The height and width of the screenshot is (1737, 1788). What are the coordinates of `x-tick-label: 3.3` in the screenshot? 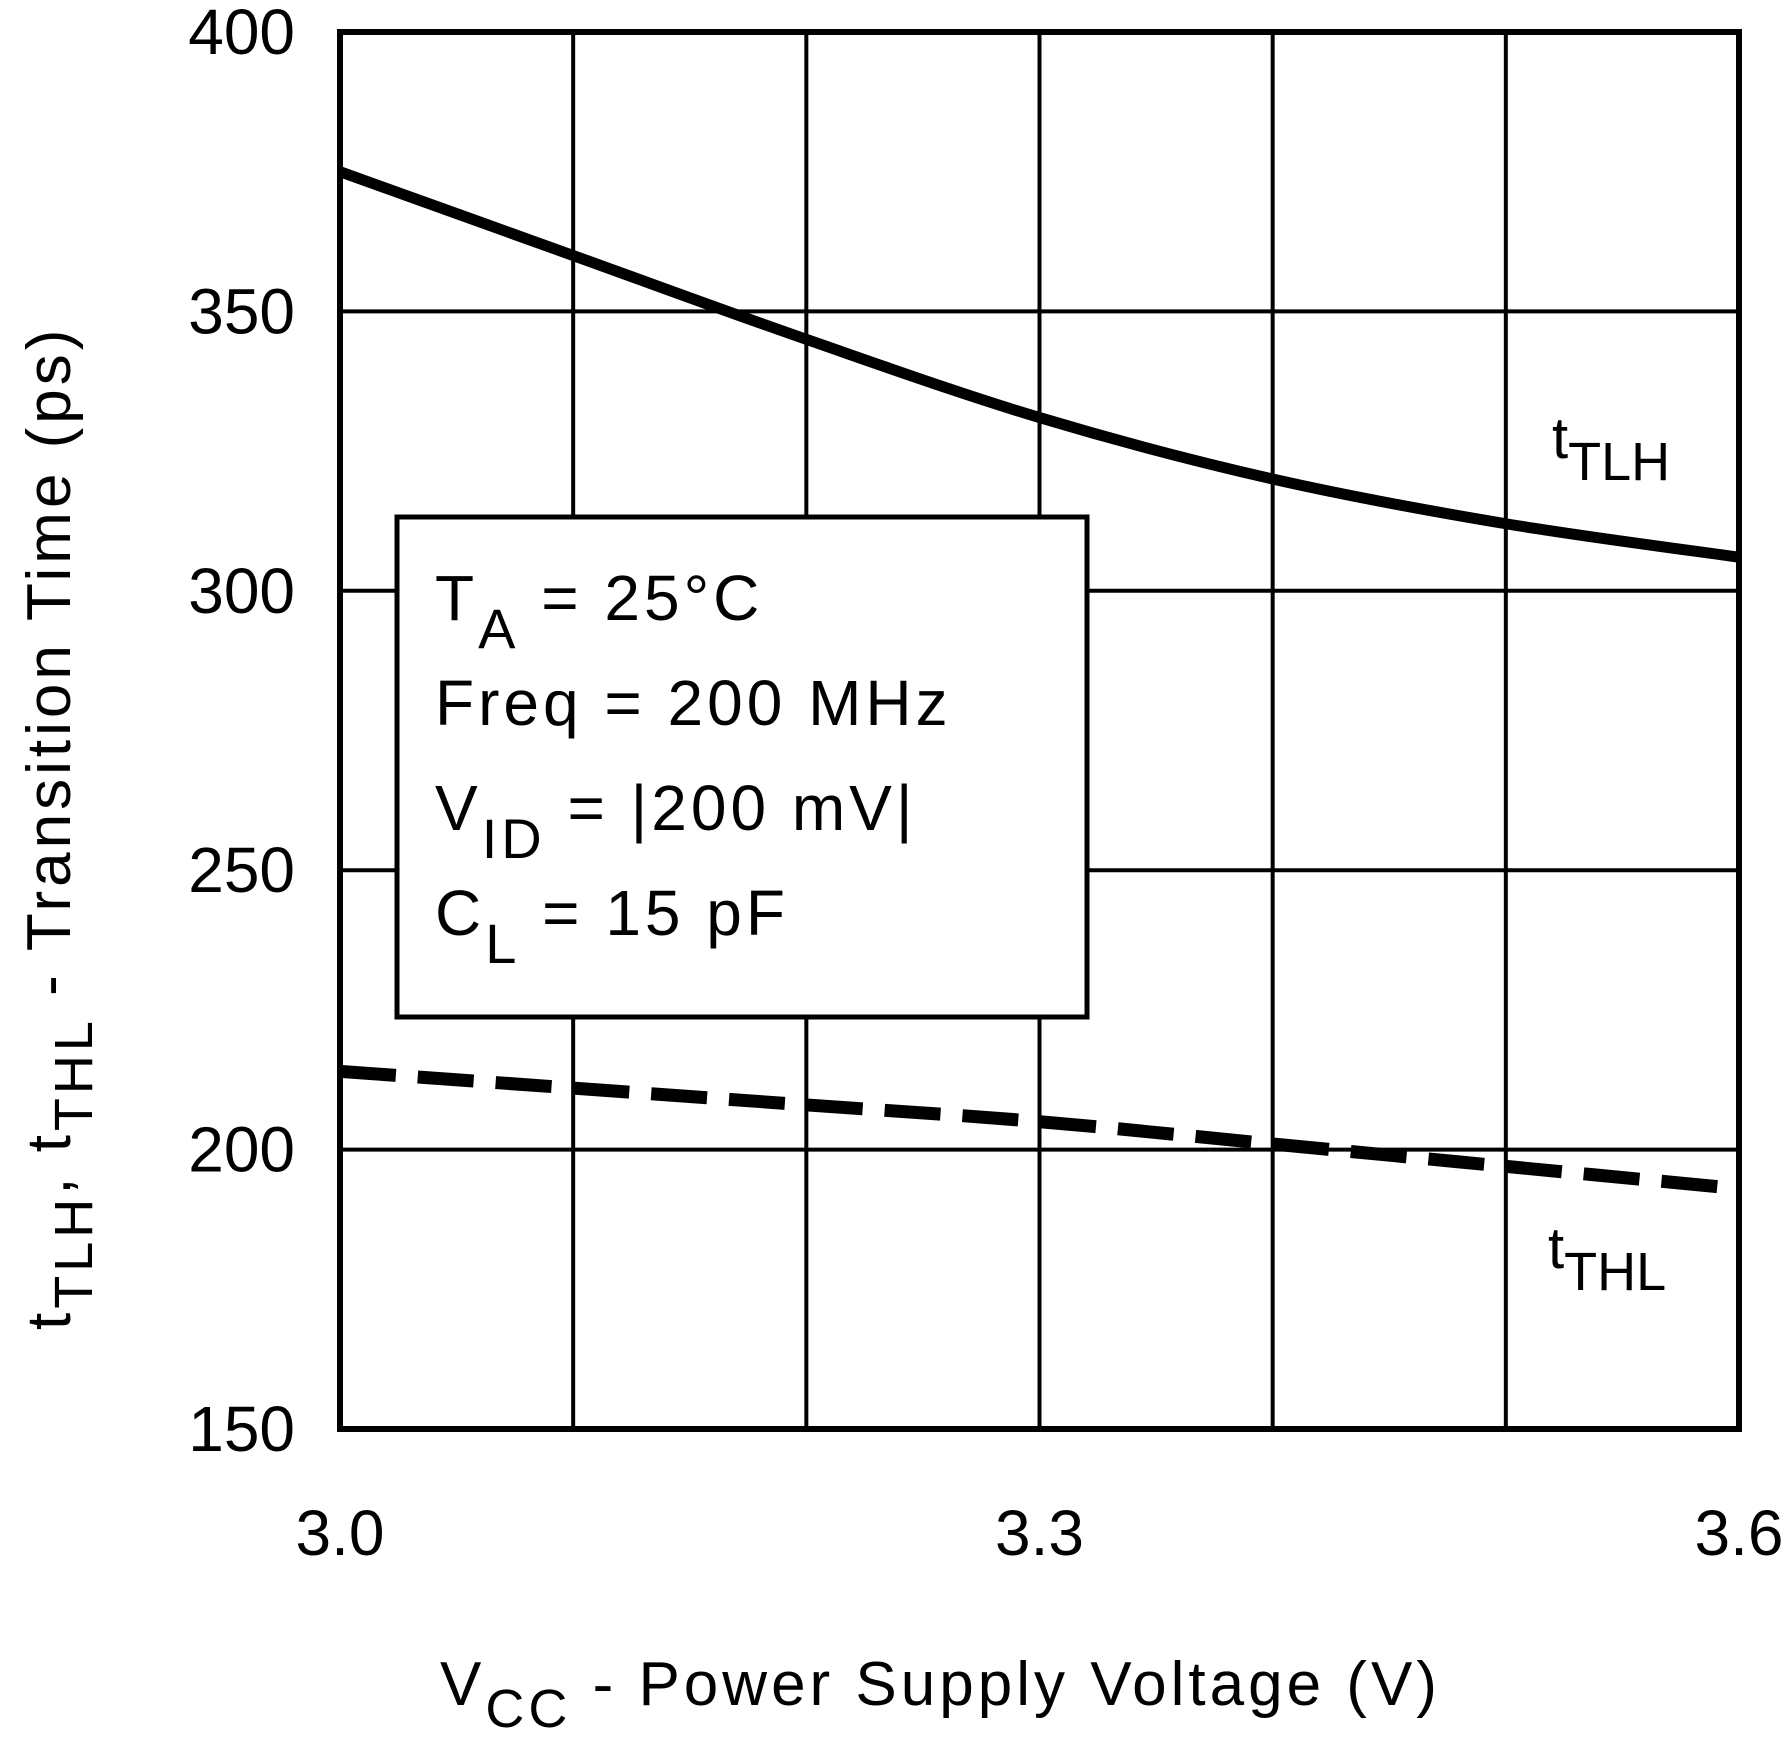 It's located at (1039, 1533).